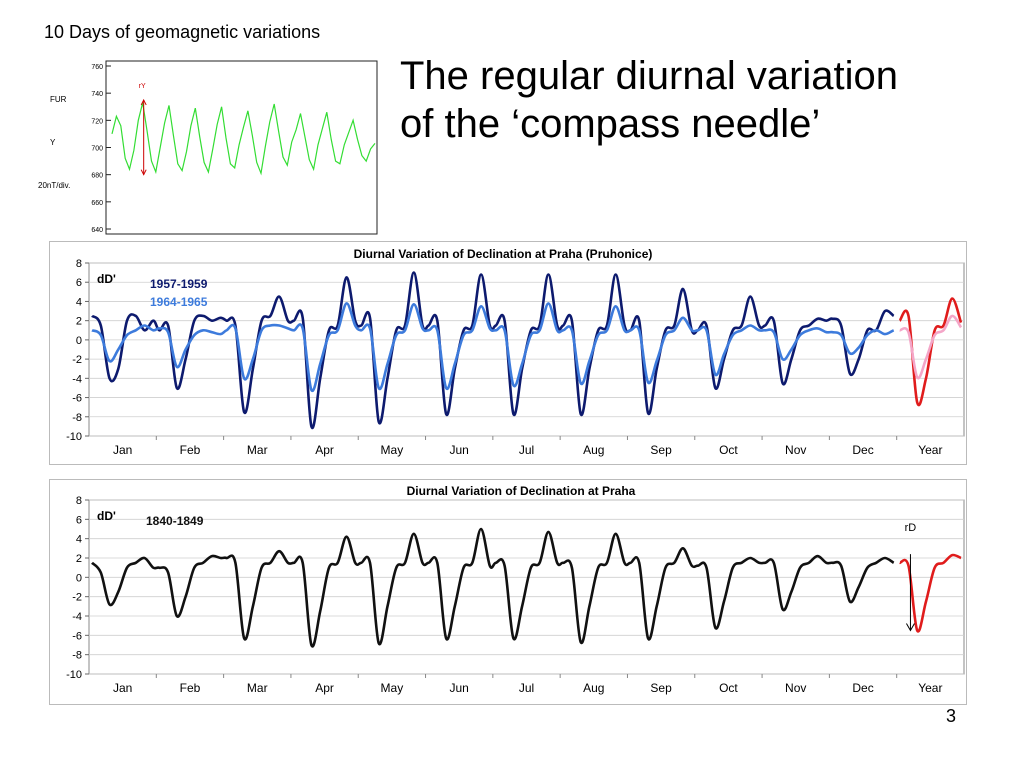 This screenshot has width=1024, height=768. Describe the element at coordinates (97, 176) in the screenshot. I see `y-tick-label: 680` at that location.